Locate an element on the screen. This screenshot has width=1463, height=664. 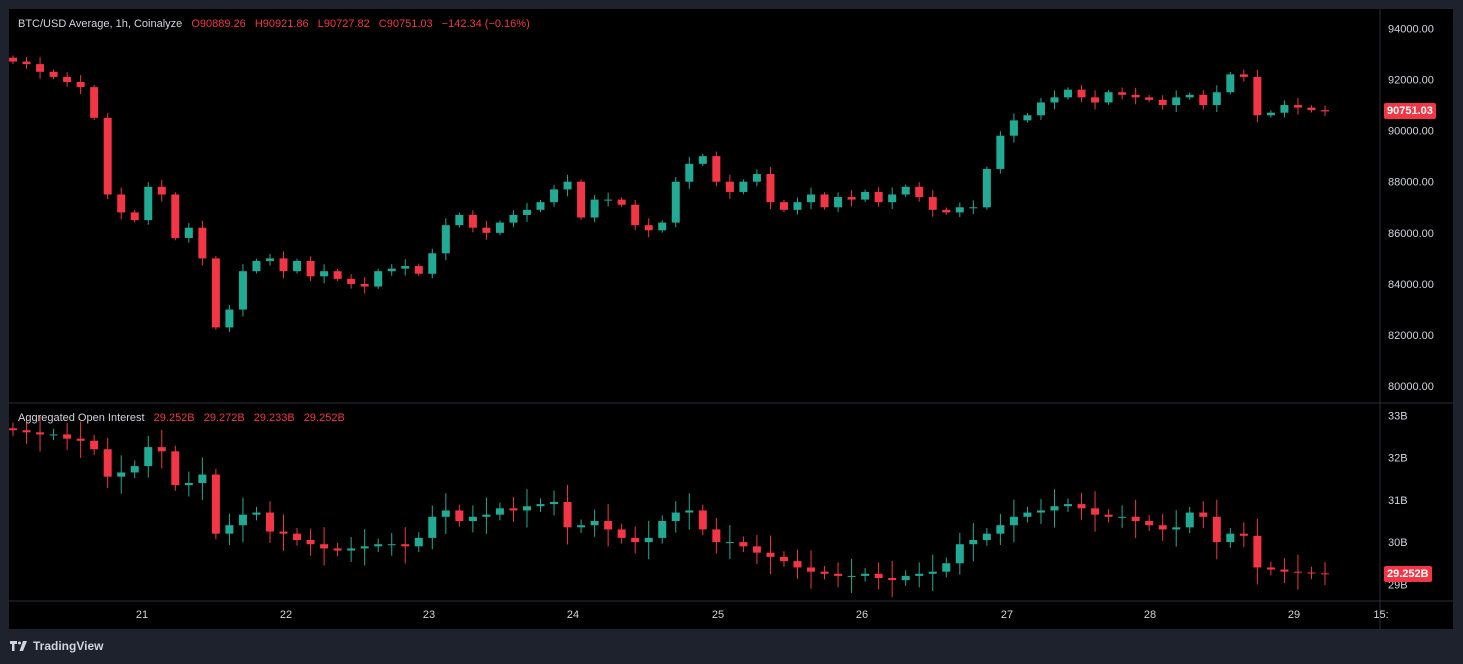
footer: TradingView is located at coordinates (56, 646).